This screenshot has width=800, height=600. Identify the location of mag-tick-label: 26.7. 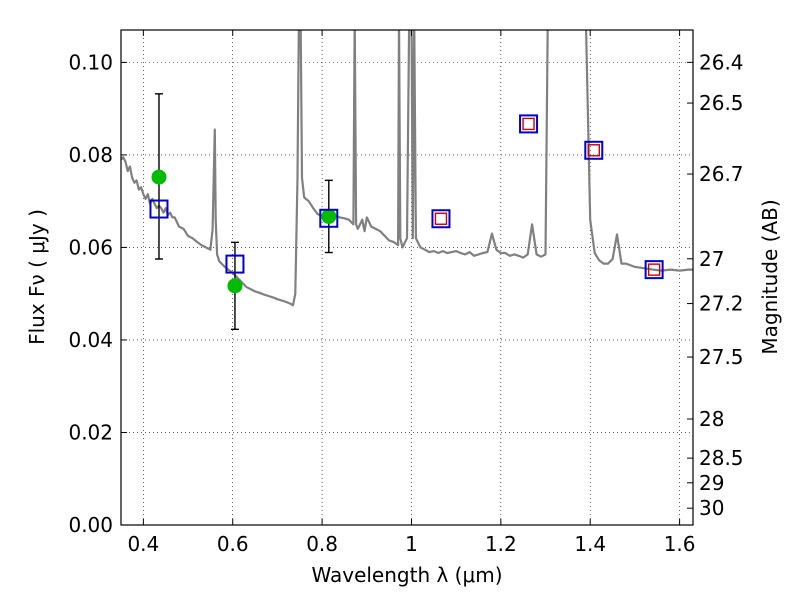
(721, 174).